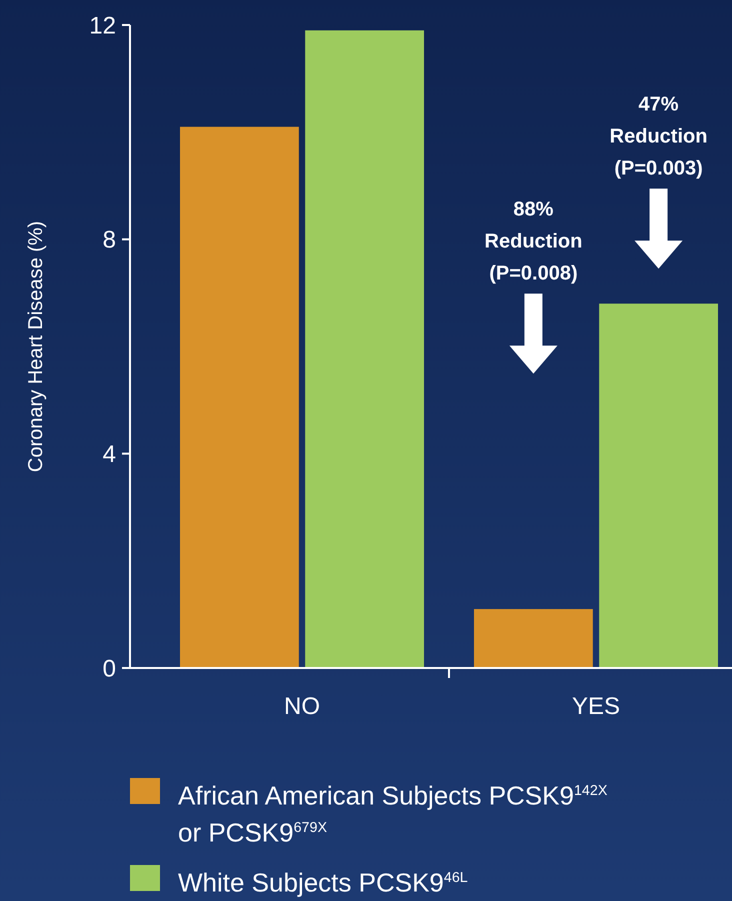  What do you see at coordinates (659, 137) in the screenshot?
I see `annotation: 47% Reduction (P=0.003)` at bounding box center [659, 137].